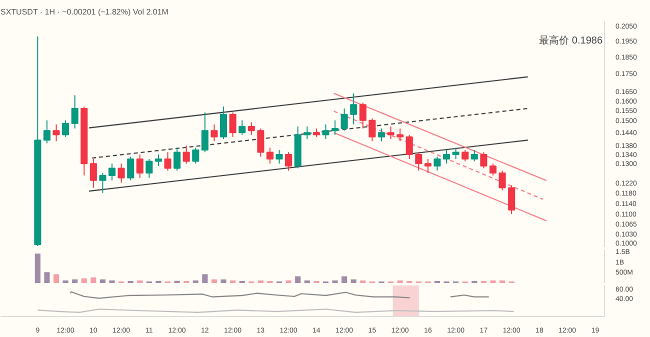 This screenshot has height=337, width=650. I want to click on chart-title: SXTUSDT · 1H · −0.00201 (−1.82%) Vol 2.01M, so click(84, 12).